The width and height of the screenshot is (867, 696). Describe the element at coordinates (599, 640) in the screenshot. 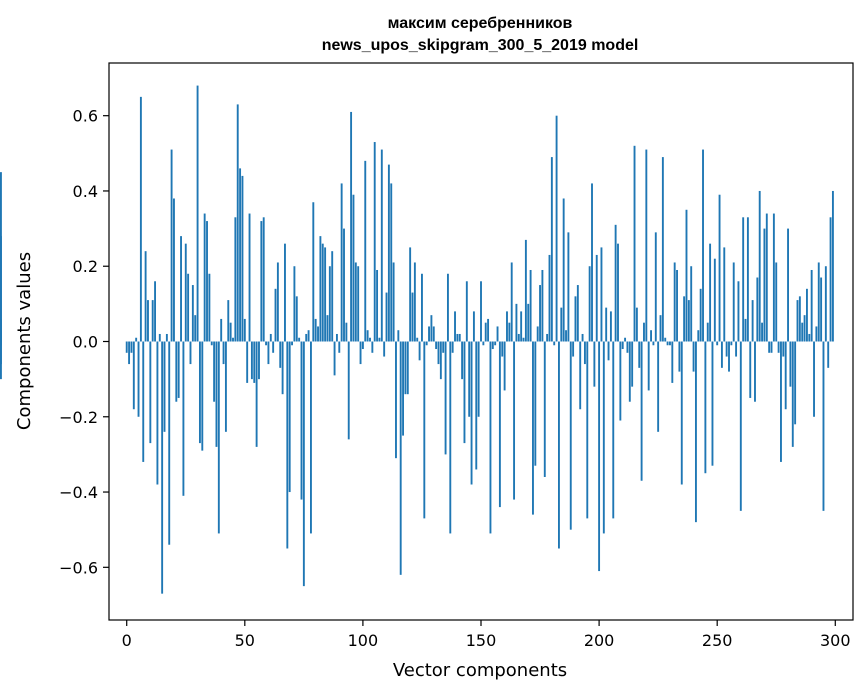

I see `x-tick-label-4: 200` at that location.